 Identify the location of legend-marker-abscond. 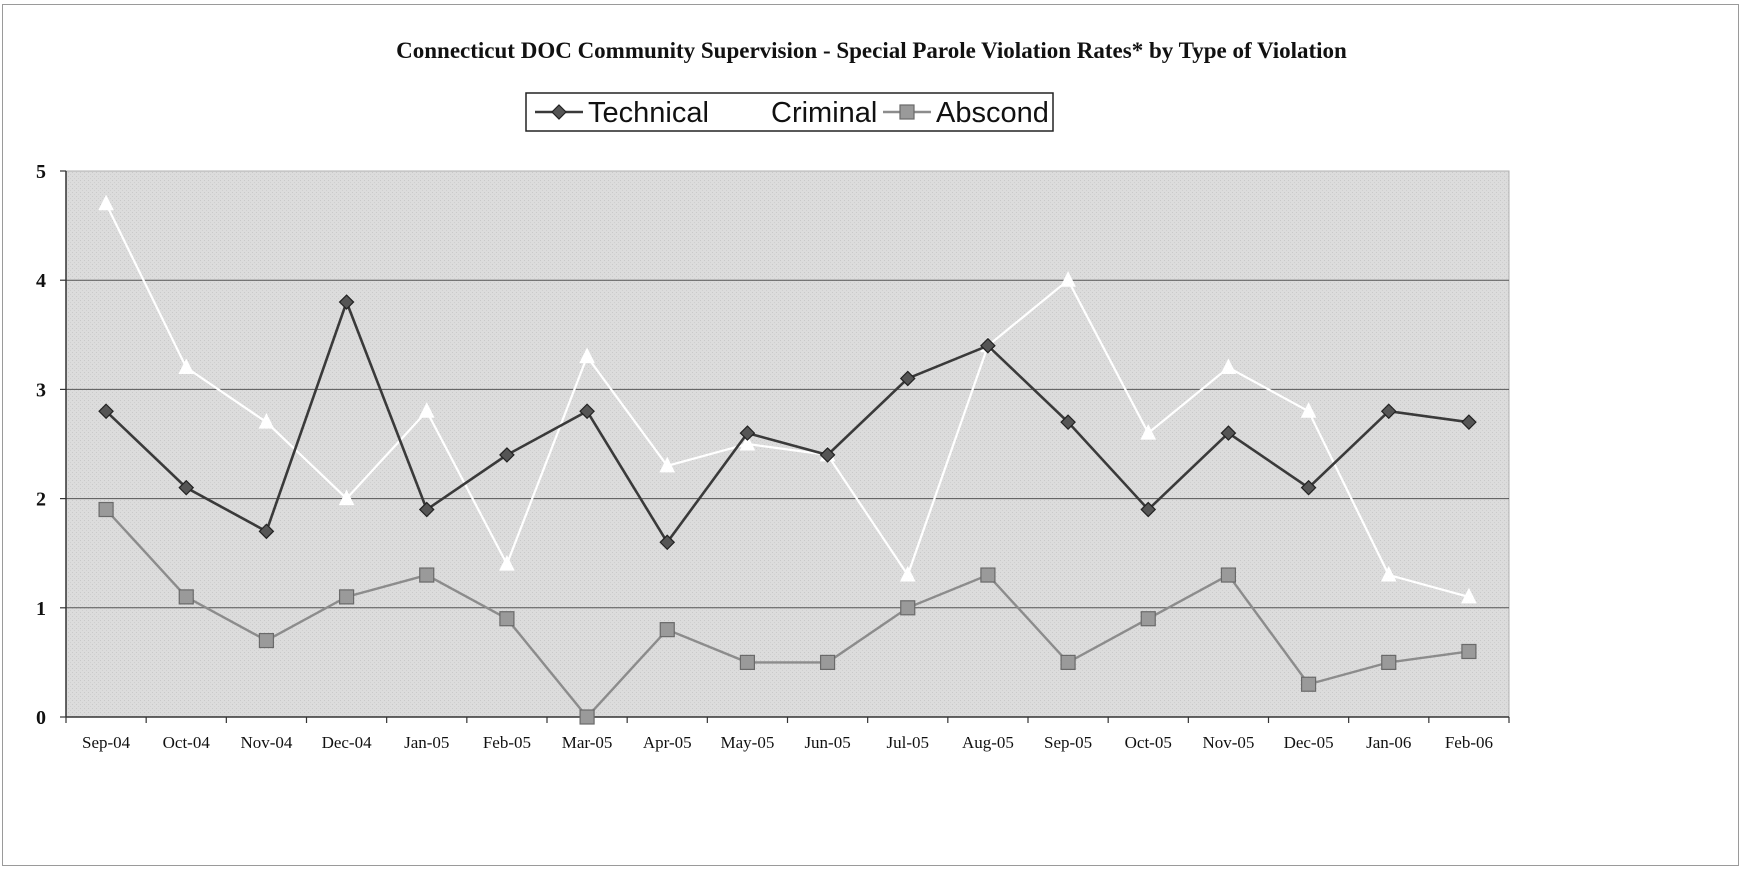
(907, 112).